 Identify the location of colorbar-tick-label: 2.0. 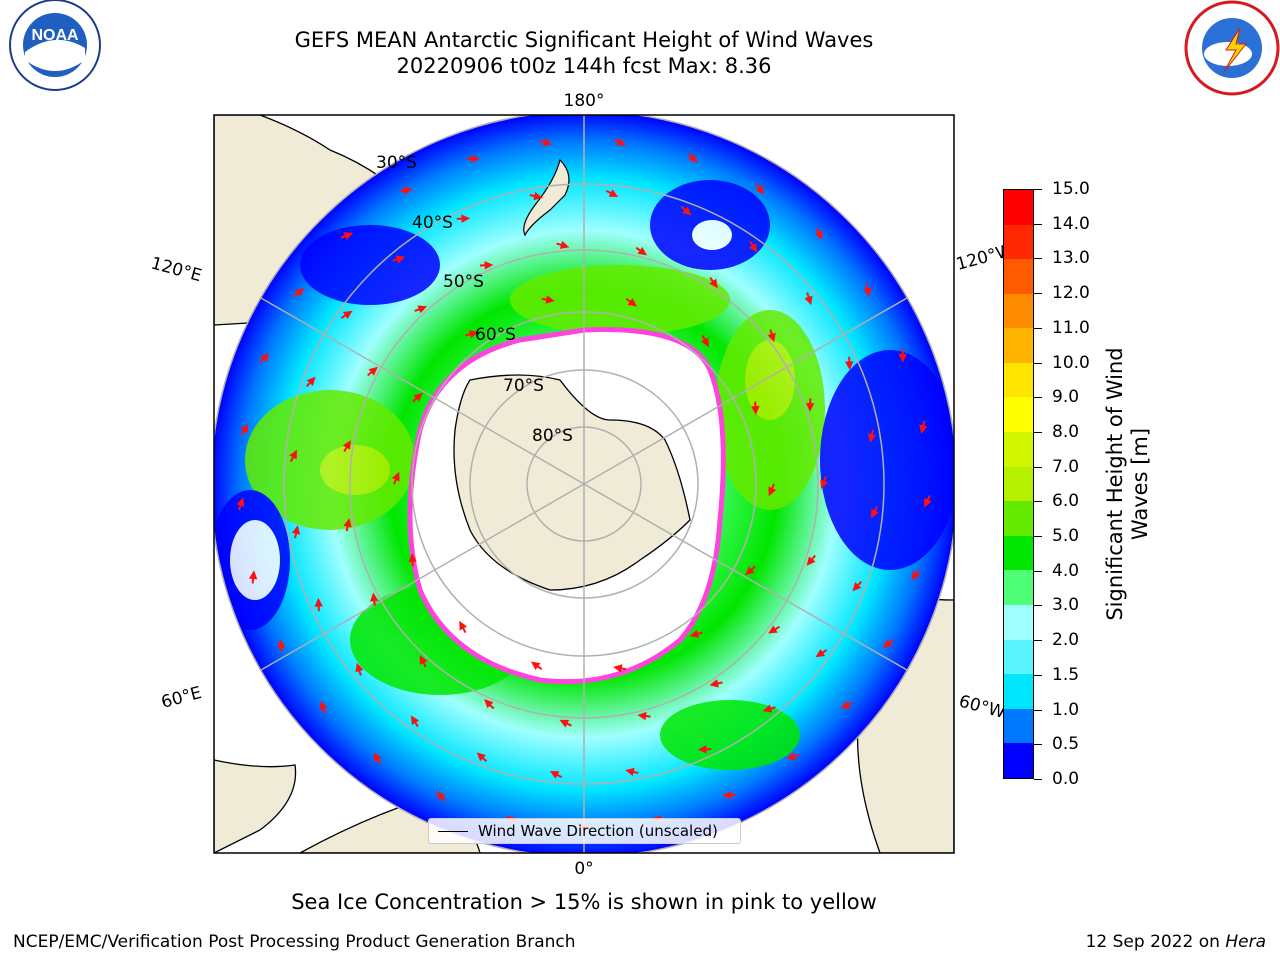
(1066, 640).